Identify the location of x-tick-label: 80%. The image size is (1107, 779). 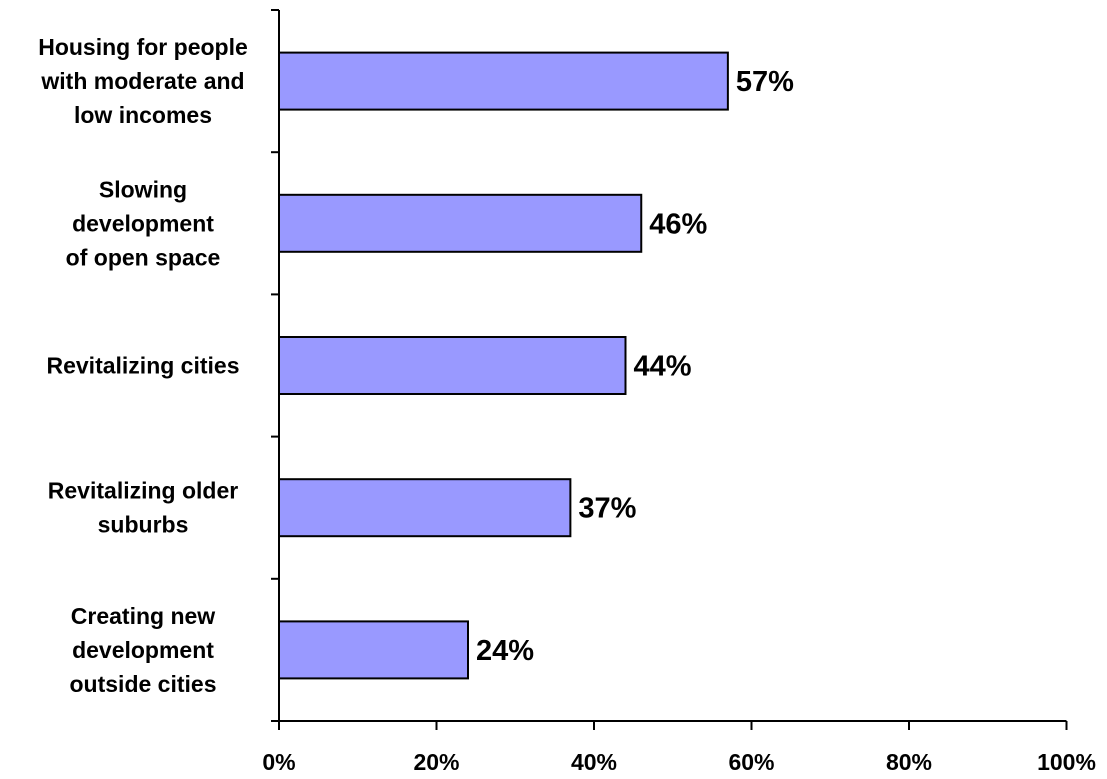
(909, 762).